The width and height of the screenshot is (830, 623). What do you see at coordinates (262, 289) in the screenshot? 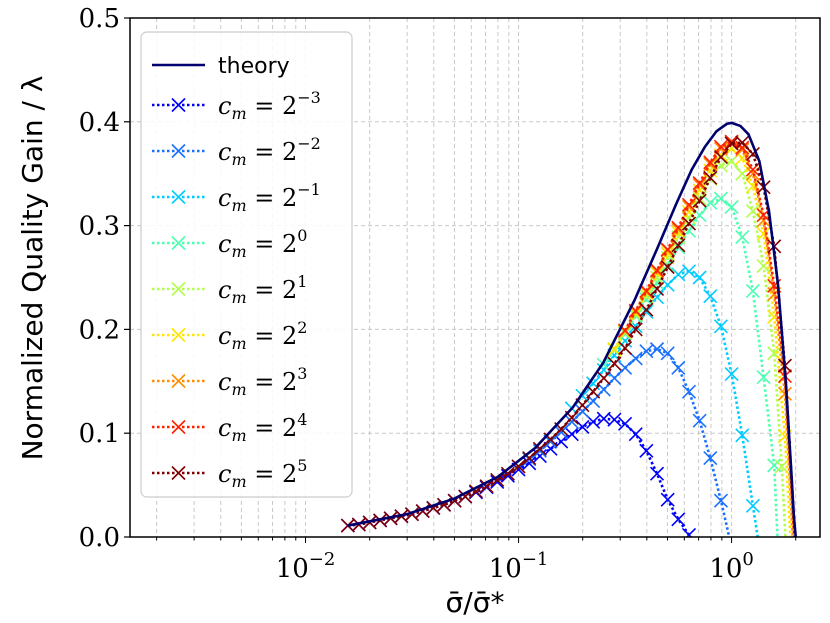
I see `legend-series-label: cm = 21` at bounding box center [262, 289].